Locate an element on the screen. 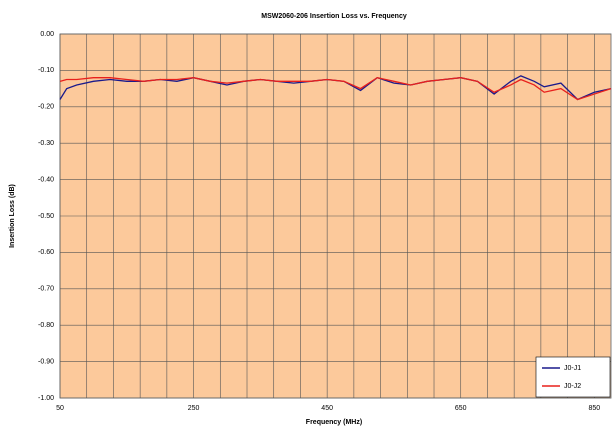  x-tick-label: 650 is located at coordinates (461, 408).